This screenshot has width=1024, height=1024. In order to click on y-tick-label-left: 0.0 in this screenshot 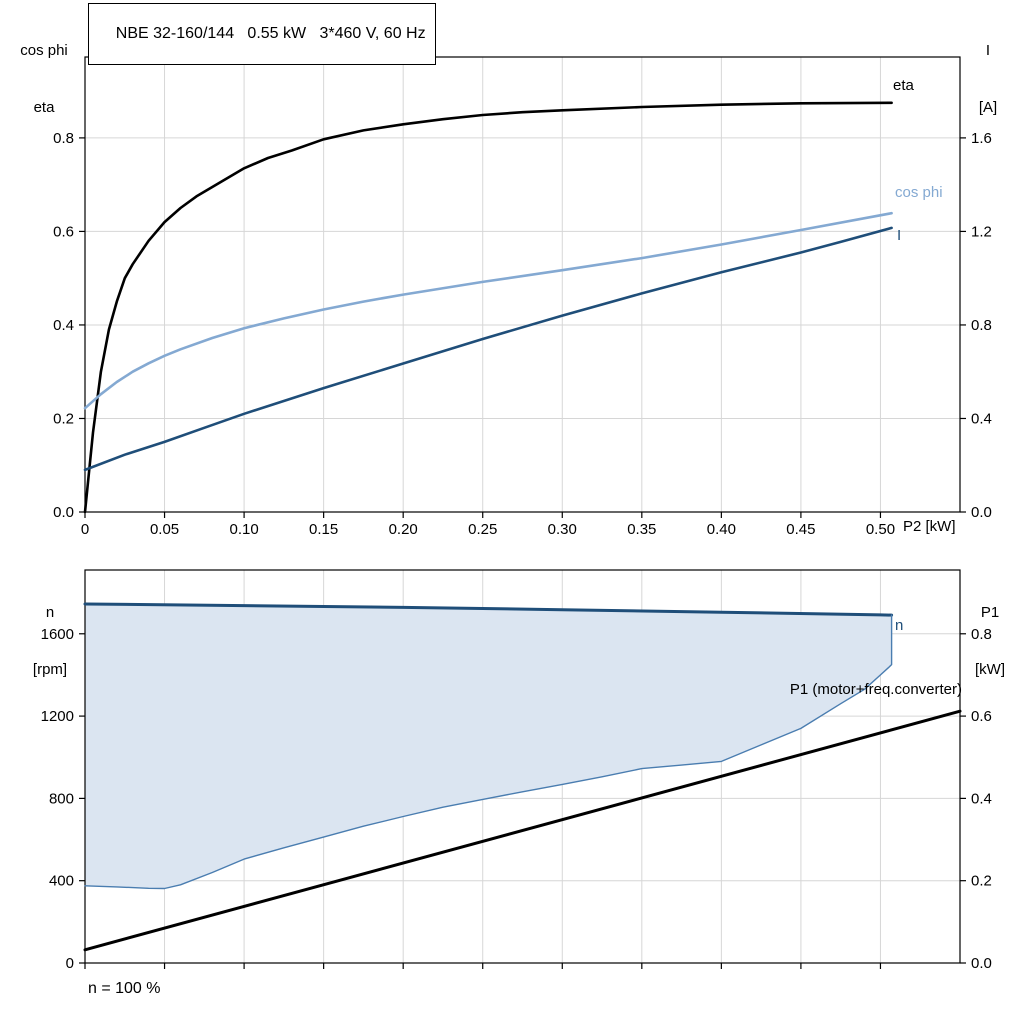, I will do `click(63, 512)`.